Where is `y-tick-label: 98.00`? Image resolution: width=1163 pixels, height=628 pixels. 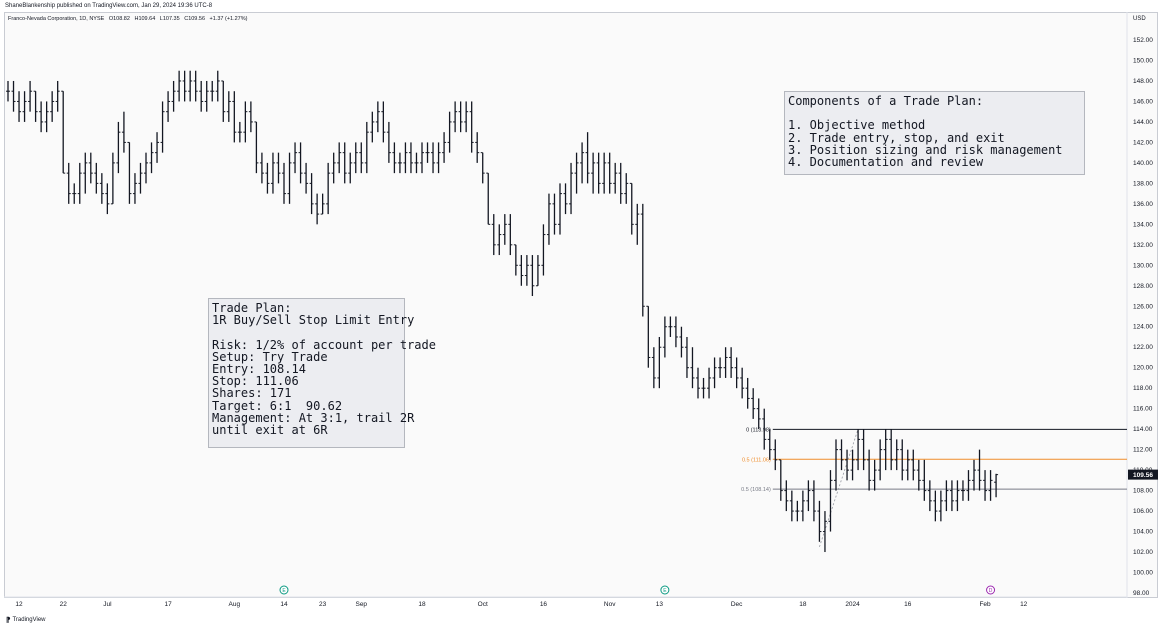 y-tick-label: 98.00 is located at coordinates (1141, 593).